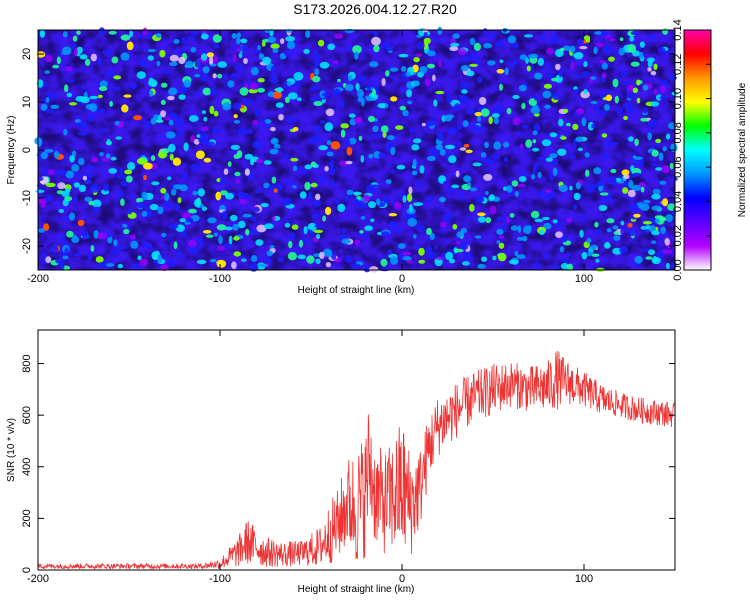 This screenshot has height=600, width=750. Describe the element at coordinates (220, 279) in the screenshot. I see `heatmap-xtick-label: -100` at that location.